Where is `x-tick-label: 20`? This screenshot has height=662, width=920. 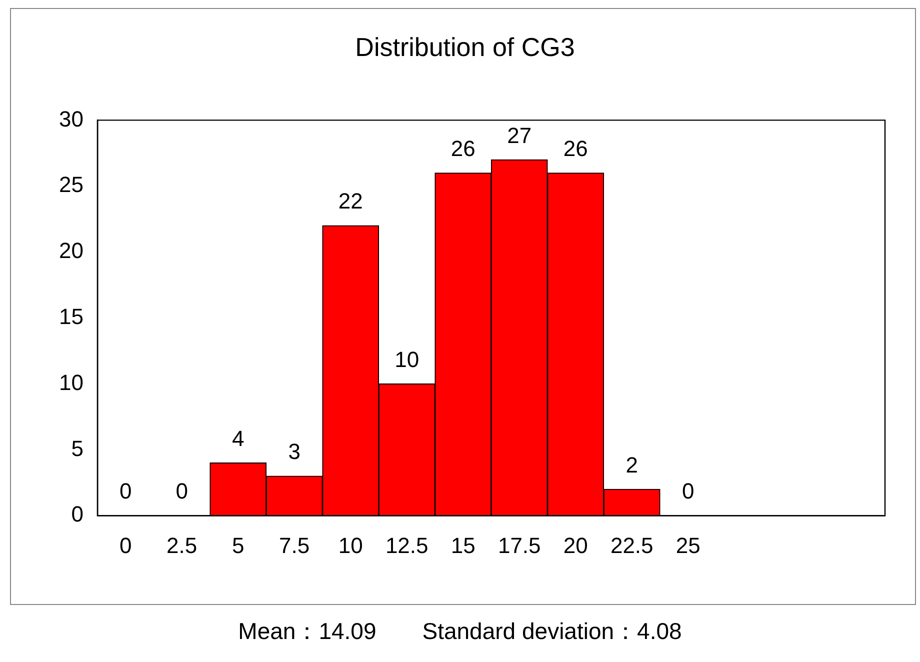 x-tick-label: 20 is located at coordinates (575, 545).